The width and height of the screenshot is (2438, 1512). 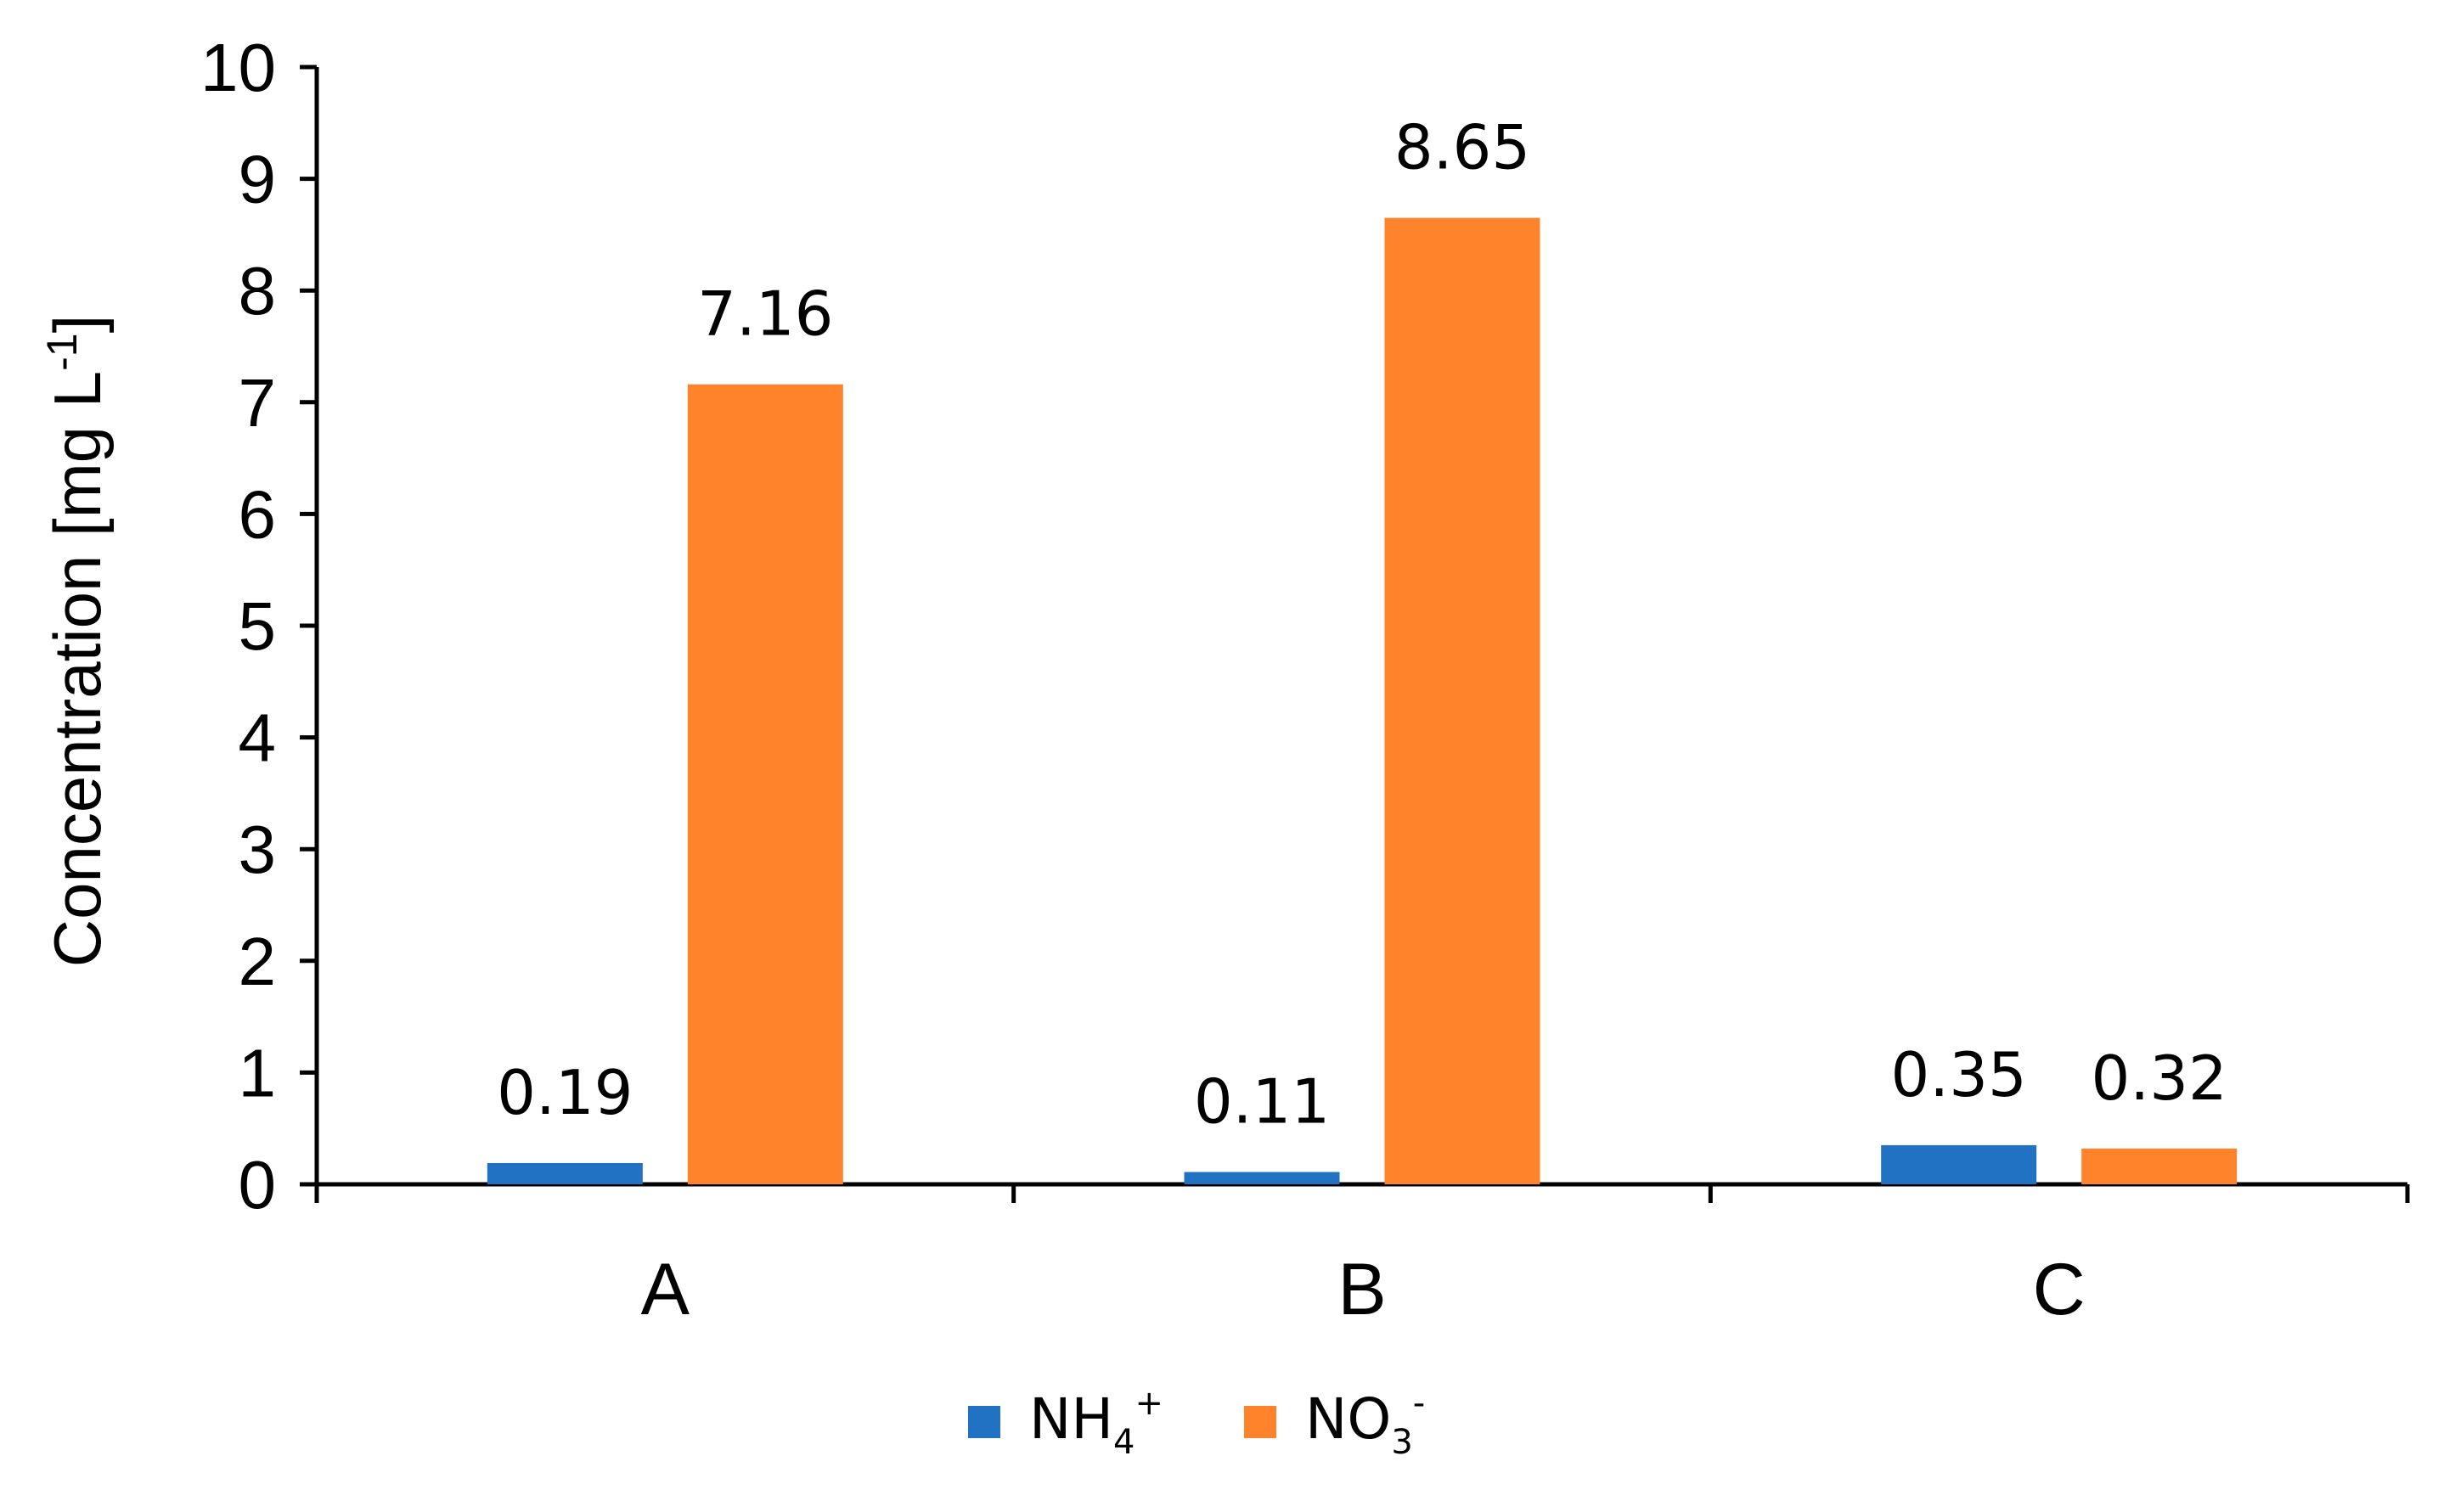 I want to click on y-tick-label: 6, so click(x=258, y=514).